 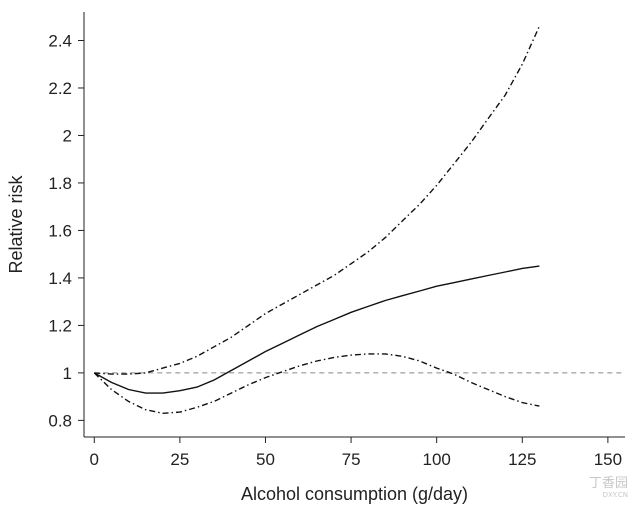 What do you see at coordinates (608, 459) in the screenshot?
I see `x-tick-label: 150` at bounding box center [608, 459].